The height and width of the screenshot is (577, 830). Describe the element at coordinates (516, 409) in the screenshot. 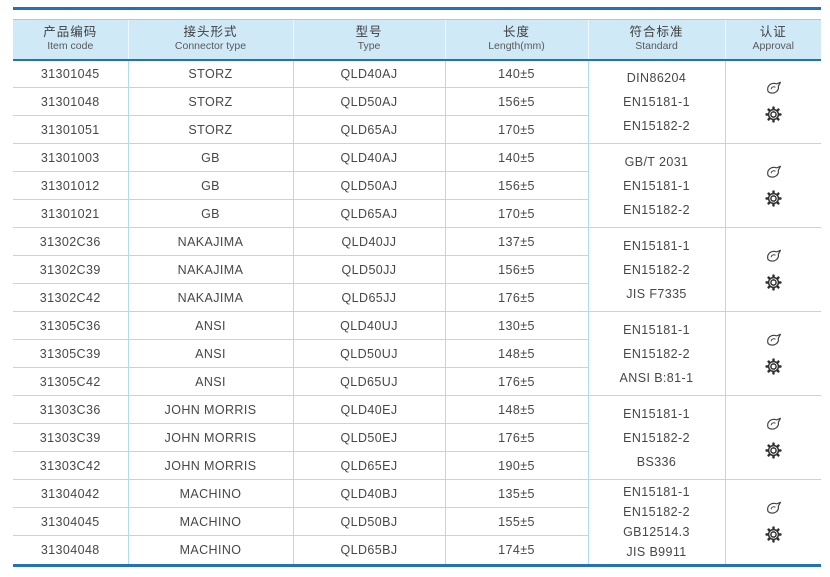

I see `cell-length: 148±5` at that location.